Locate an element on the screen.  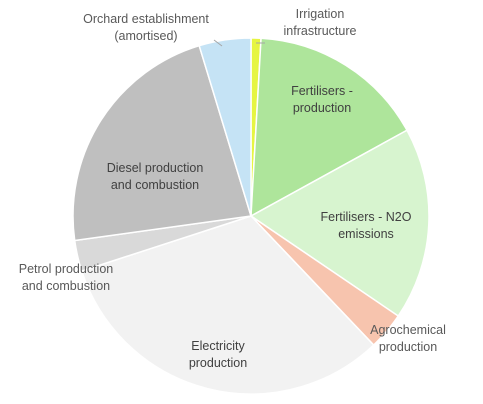
slice-label-line: Orchard establishment is located at coordinates (146, 19).